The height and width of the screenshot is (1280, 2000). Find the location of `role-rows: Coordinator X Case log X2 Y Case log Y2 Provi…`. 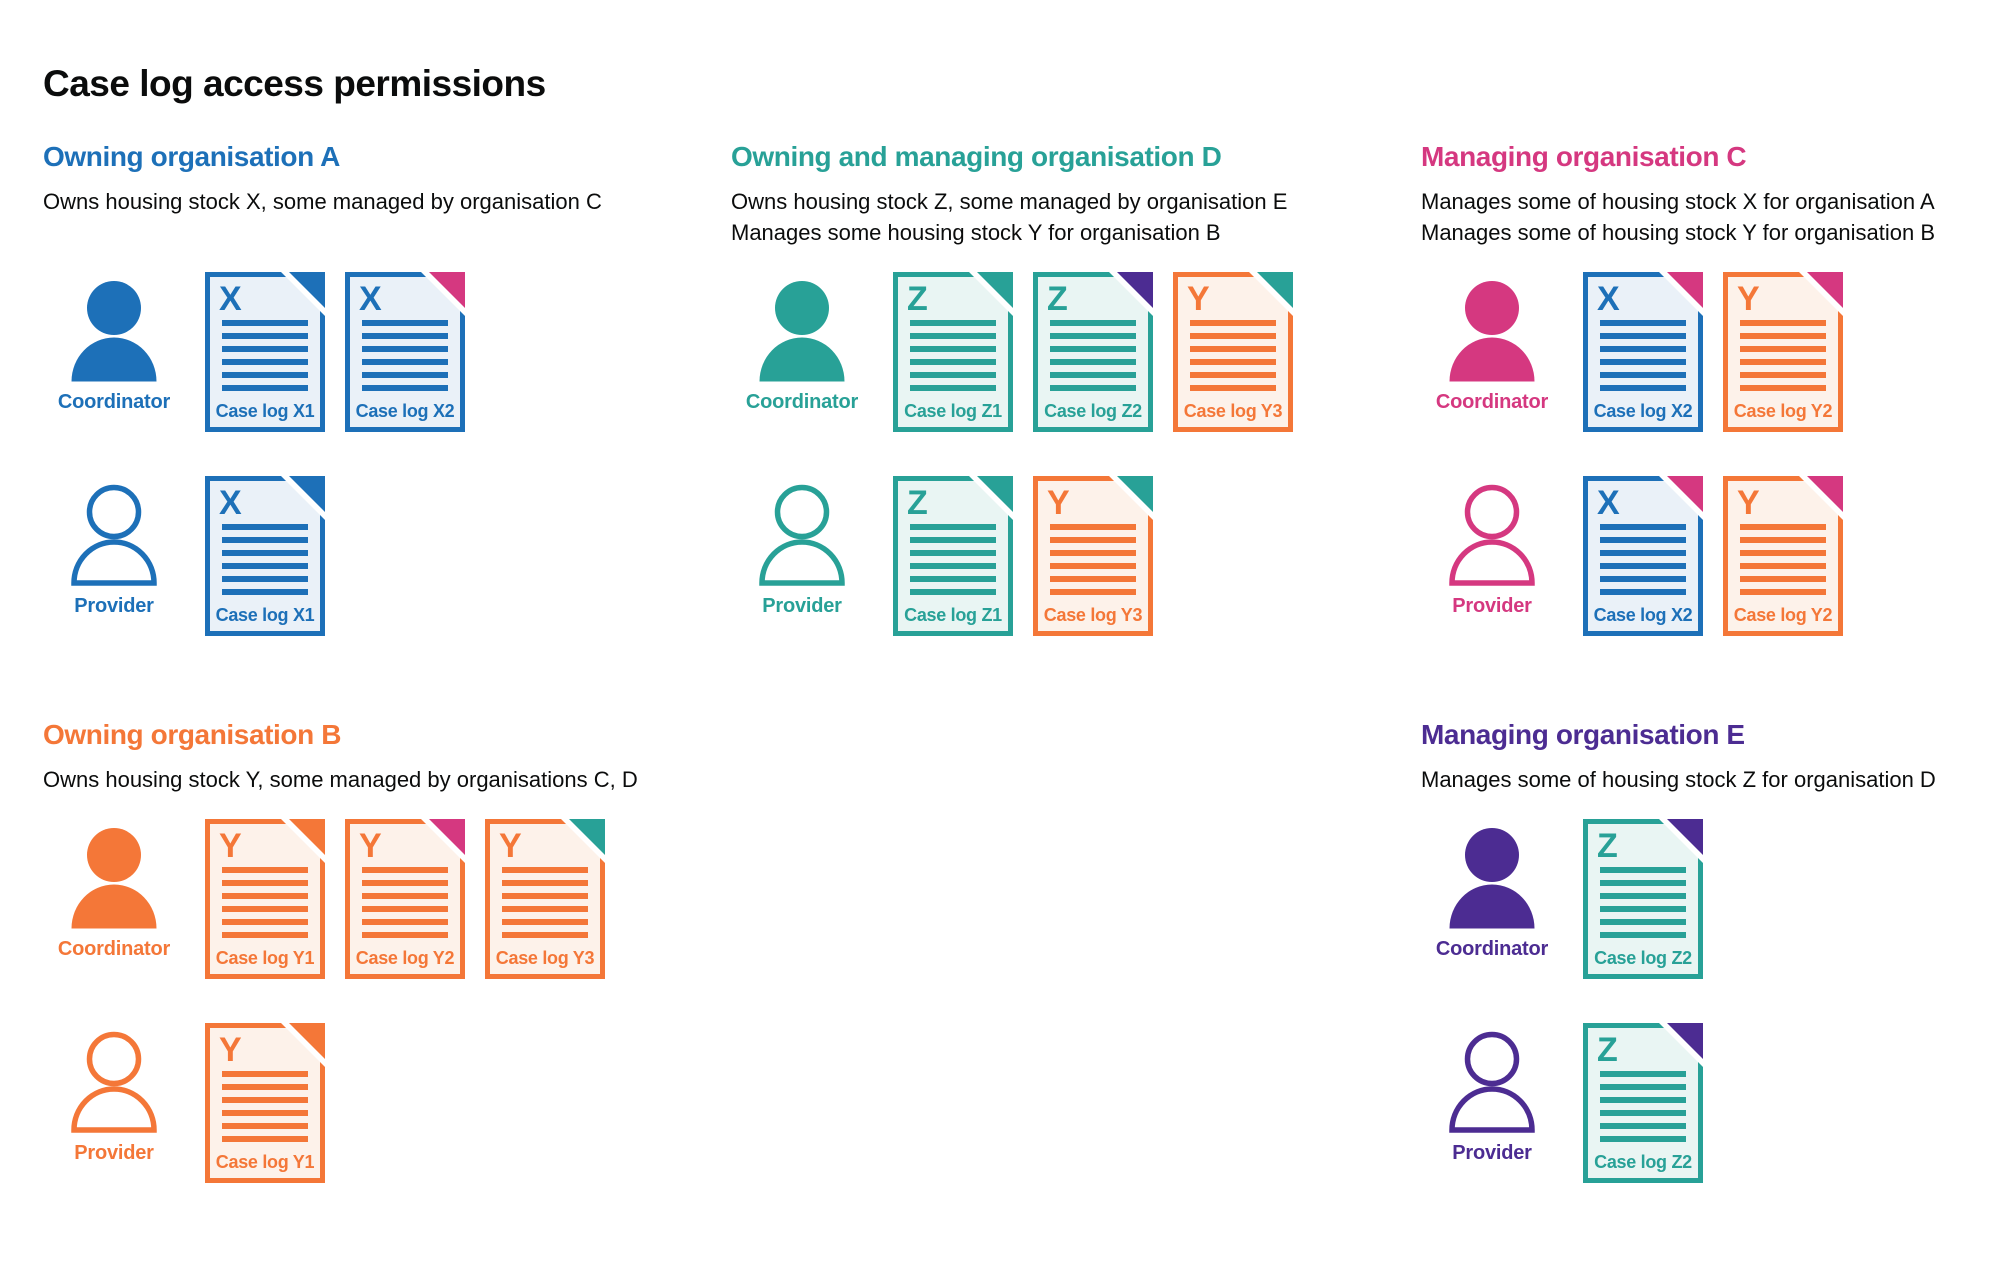

role-rows: Coordinator X Case log X2 Y Case log Y2 Provi… is located at coordinates (1708, 454).